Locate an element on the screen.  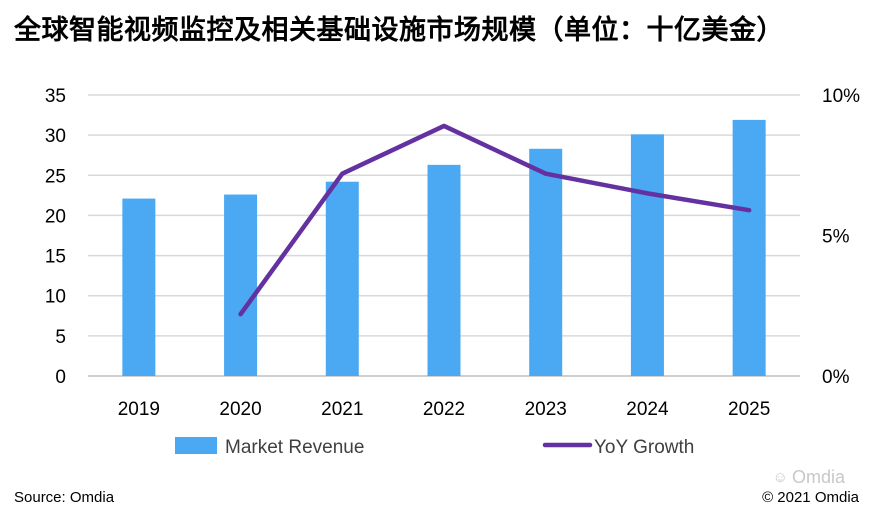
legend-swatch-market-revenue is located at coordinates (196, 445).